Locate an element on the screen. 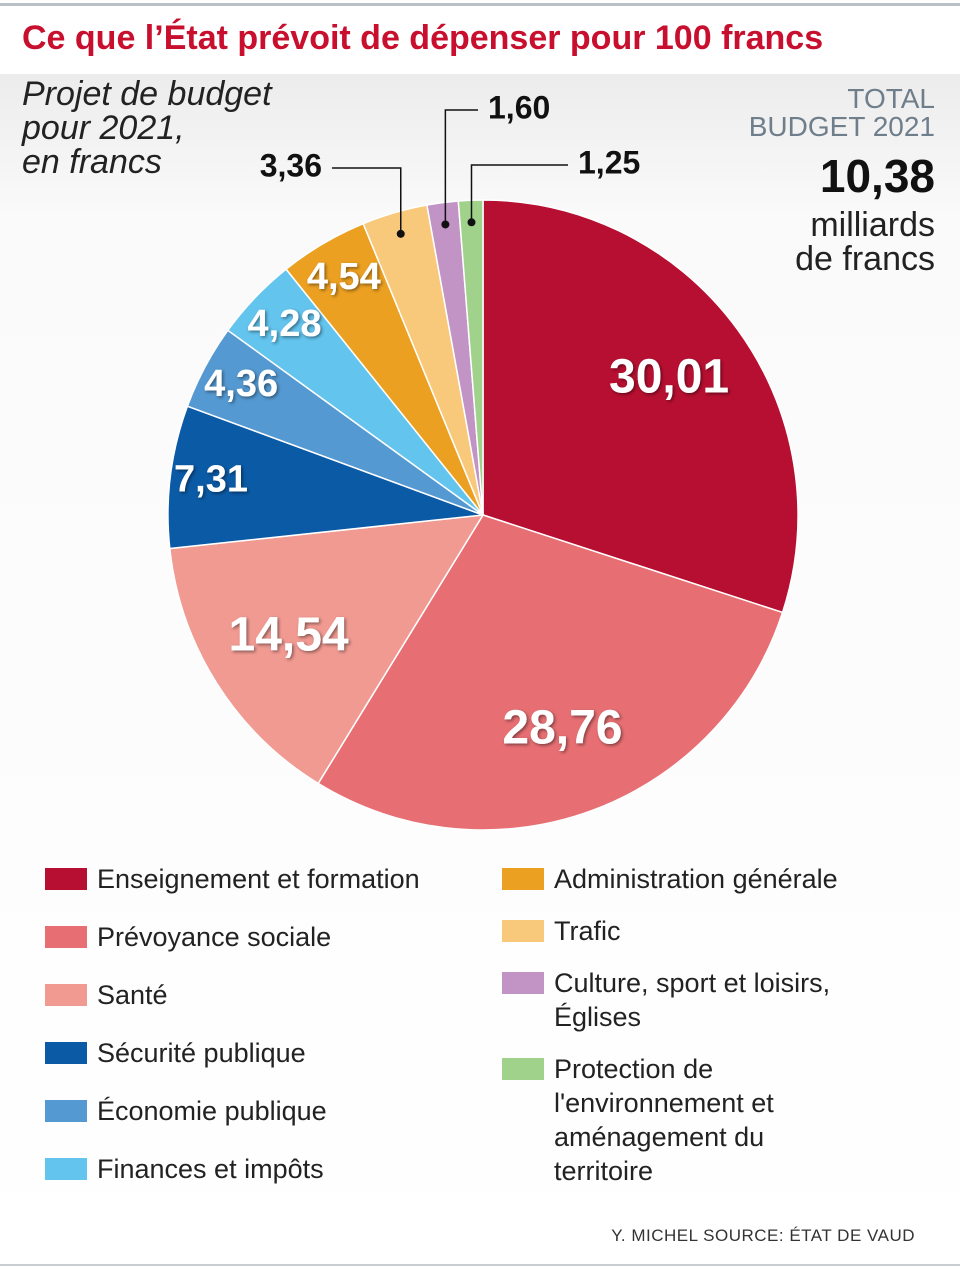 This screenshot has height=1269, width=960. legend-label: Sécurité publique is located at coordinates (201, 1053).